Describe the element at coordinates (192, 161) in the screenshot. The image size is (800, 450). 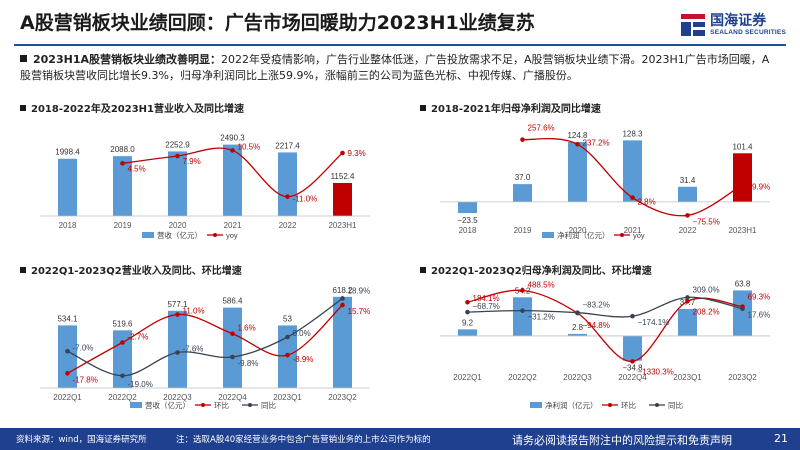
I see `line-value-label: 7.9%` at that location.